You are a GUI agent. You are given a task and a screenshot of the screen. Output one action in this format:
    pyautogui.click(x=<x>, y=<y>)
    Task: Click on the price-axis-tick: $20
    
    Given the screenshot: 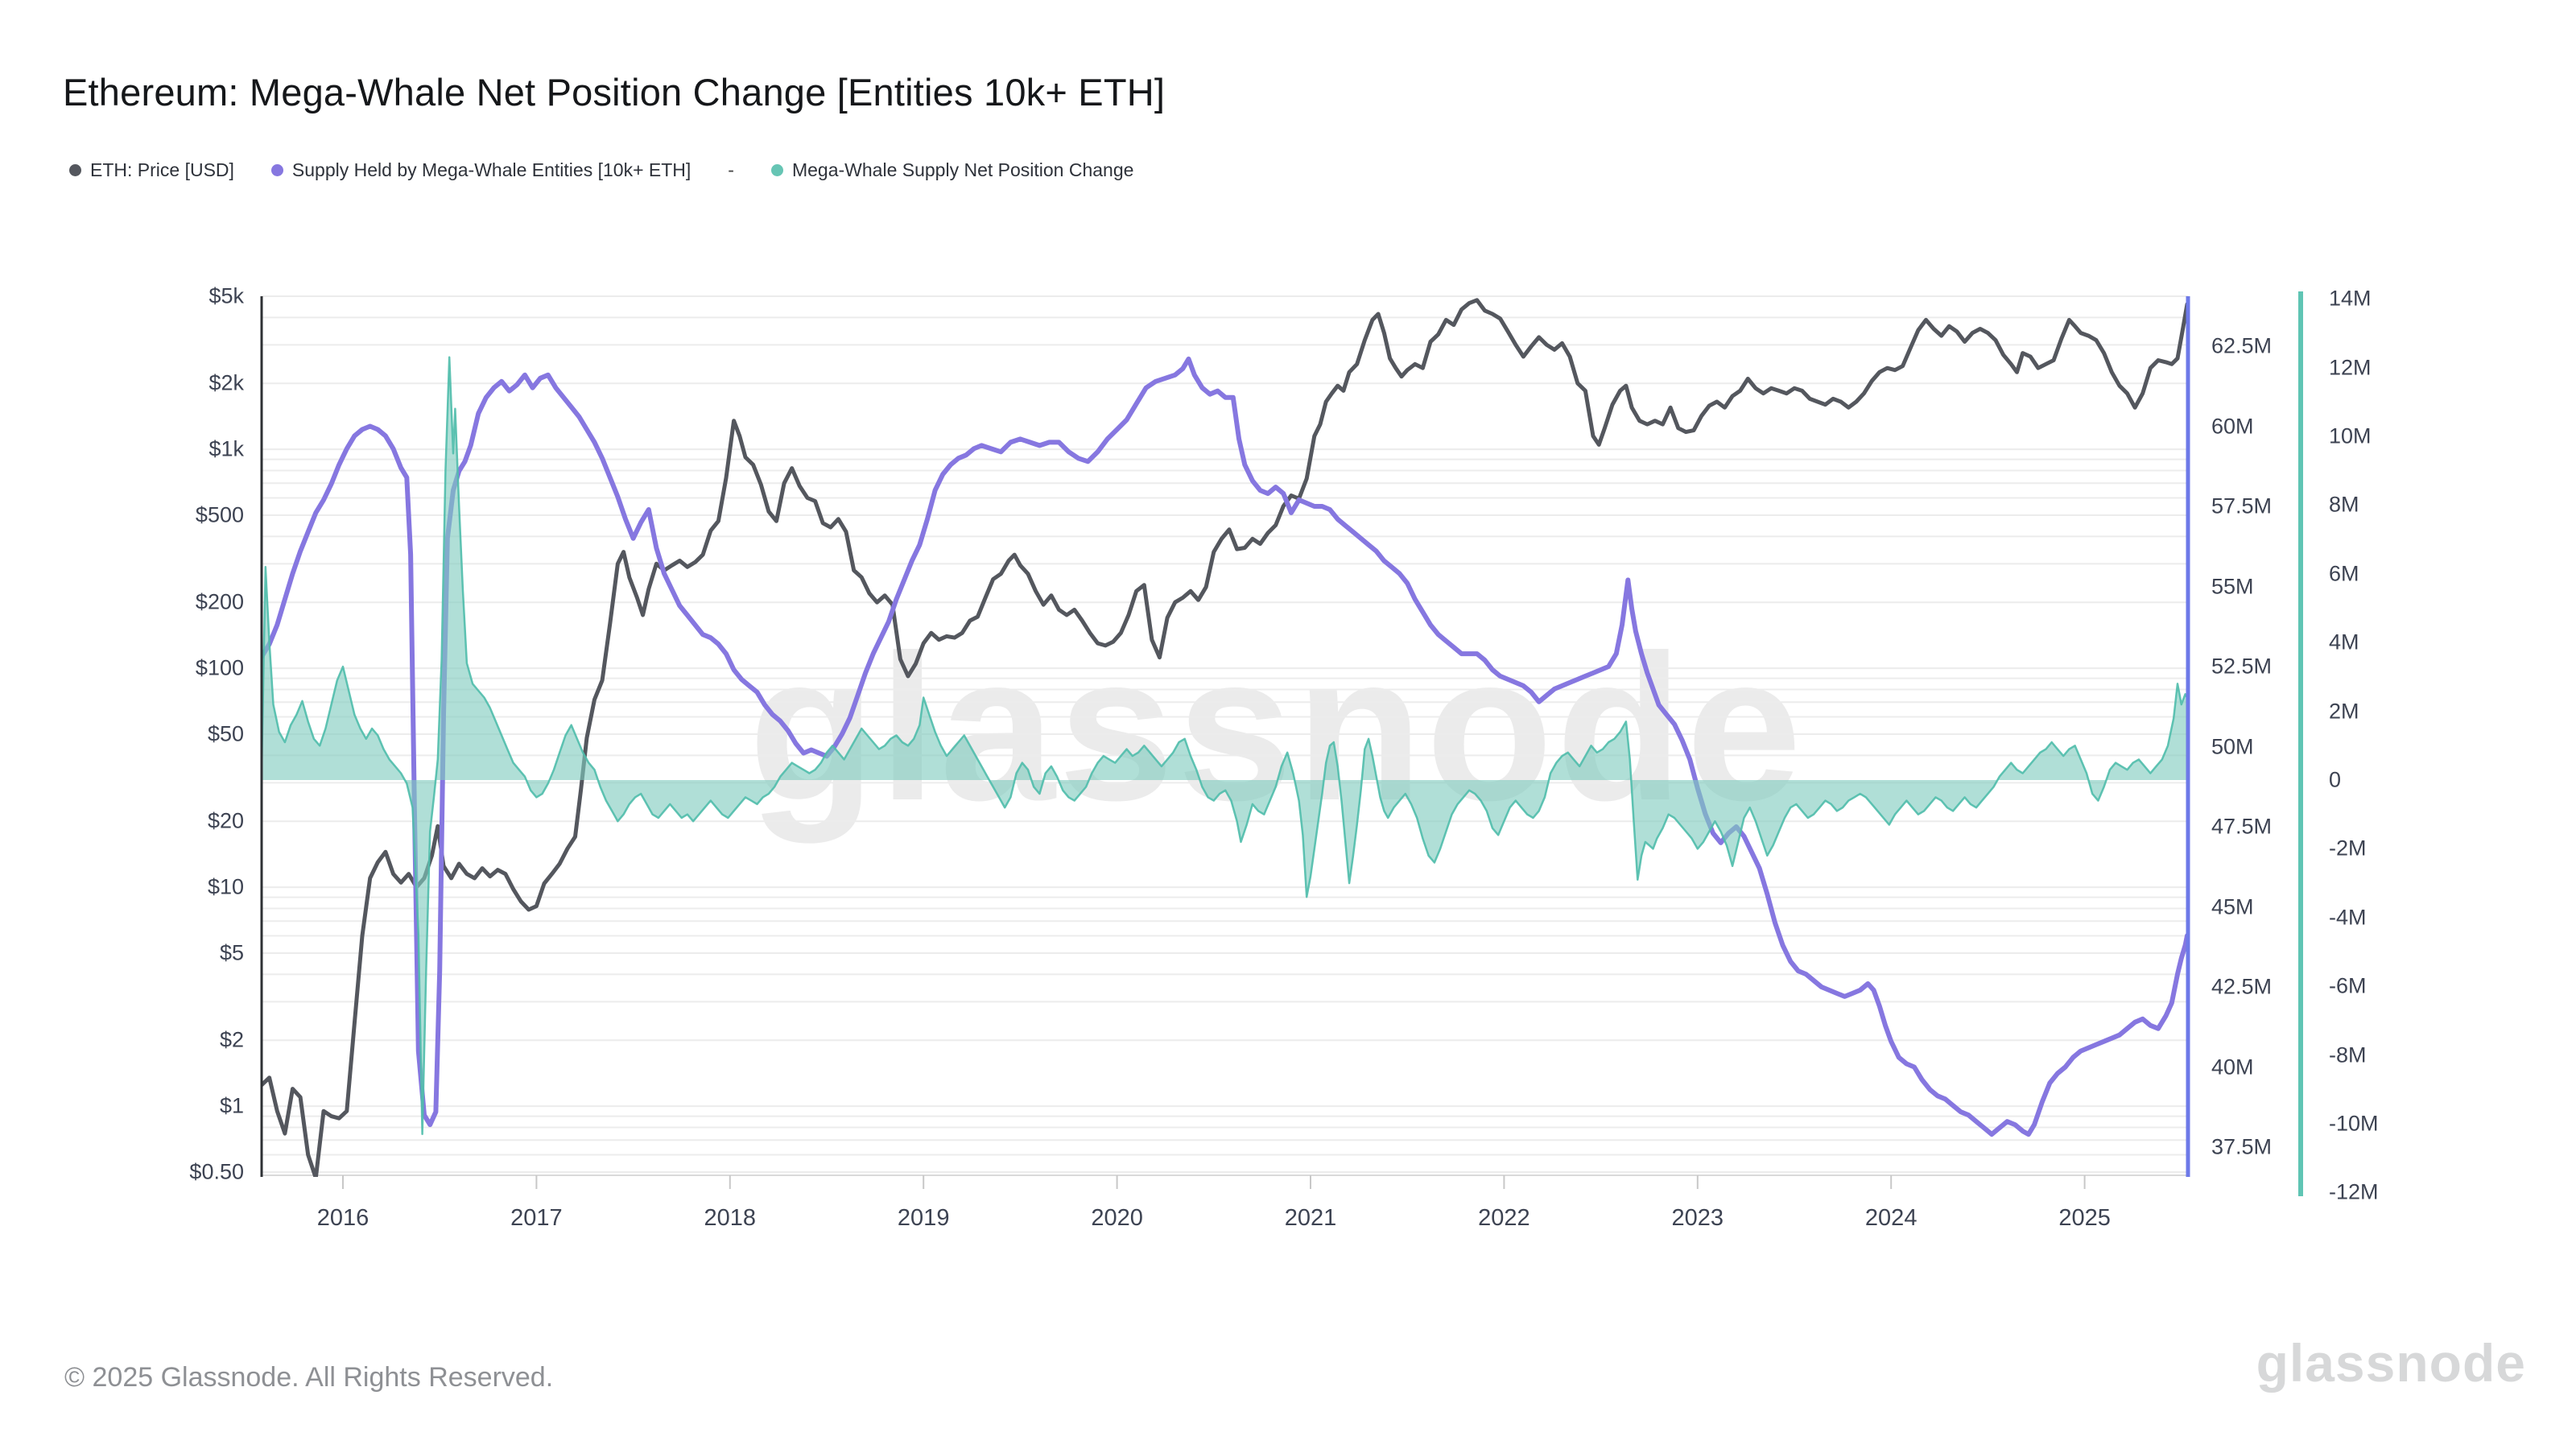 What is the action you would take?
    pyautogui.click(x=225, y=820)
    